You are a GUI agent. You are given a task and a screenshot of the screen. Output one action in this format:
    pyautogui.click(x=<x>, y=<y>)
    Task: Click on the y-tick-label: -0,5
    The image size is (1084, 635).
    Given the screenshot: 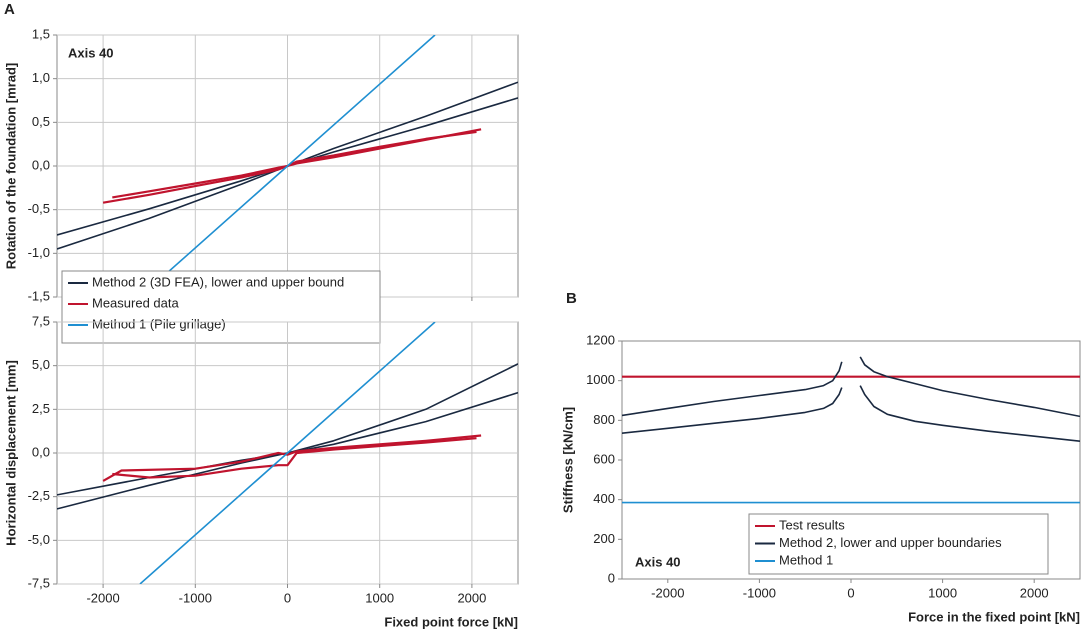 What is the action you would take?
    pyautogui.click(x=39, y=208)
    